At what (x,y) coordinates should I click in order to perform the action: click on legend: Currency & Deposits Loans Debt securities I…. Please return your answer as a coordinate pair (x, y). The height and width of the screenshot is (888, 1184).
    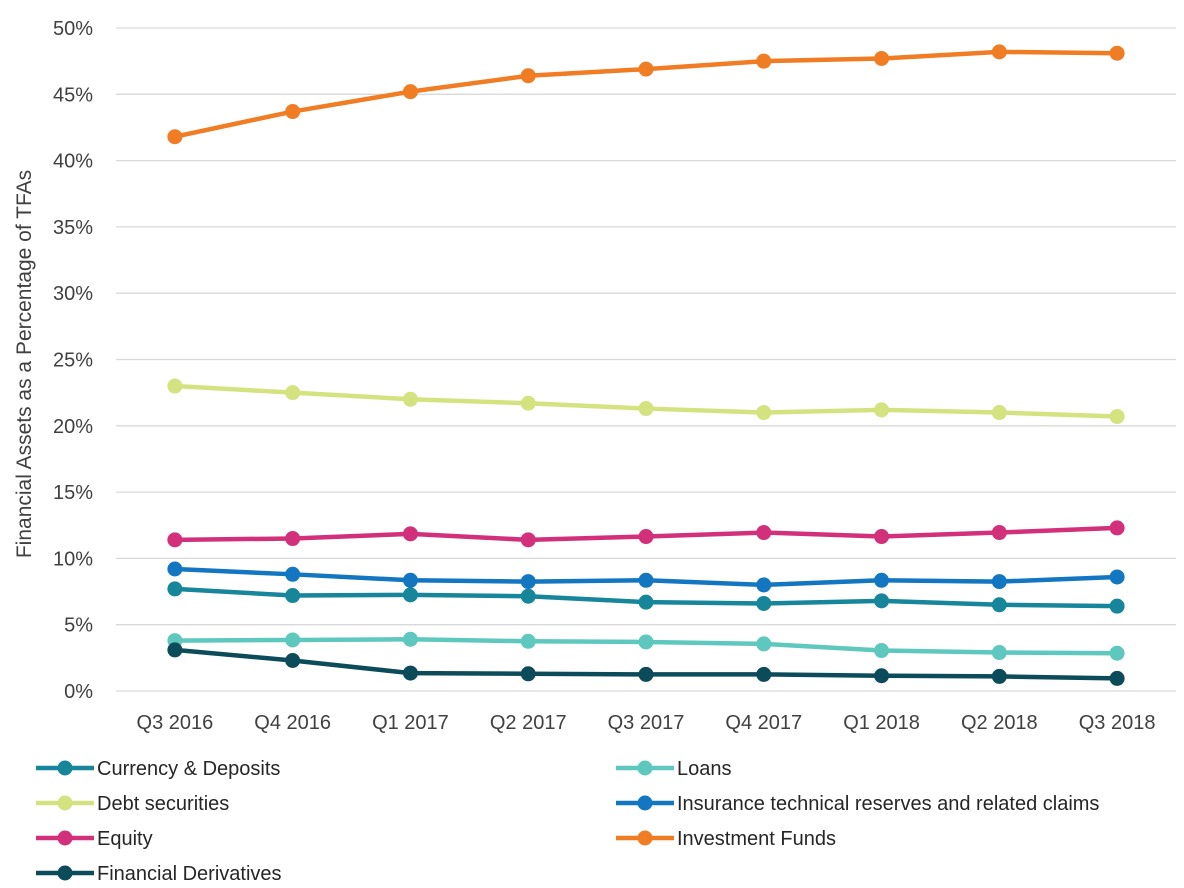
    Looking at the image, I should click on (567, 821).